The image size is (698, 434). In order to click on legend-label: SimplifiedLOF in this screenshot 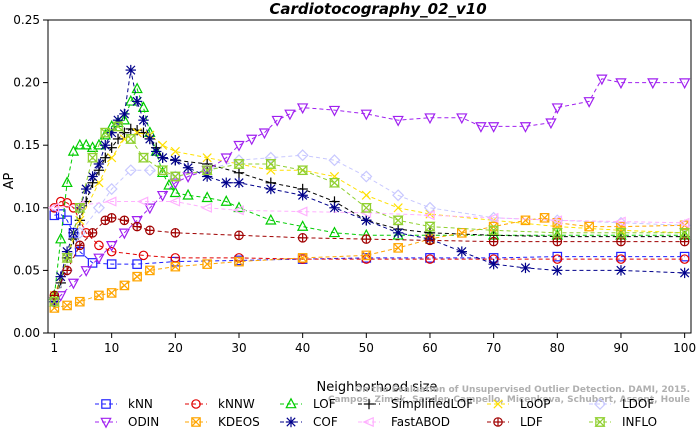, I will do `click(432, 404)`.